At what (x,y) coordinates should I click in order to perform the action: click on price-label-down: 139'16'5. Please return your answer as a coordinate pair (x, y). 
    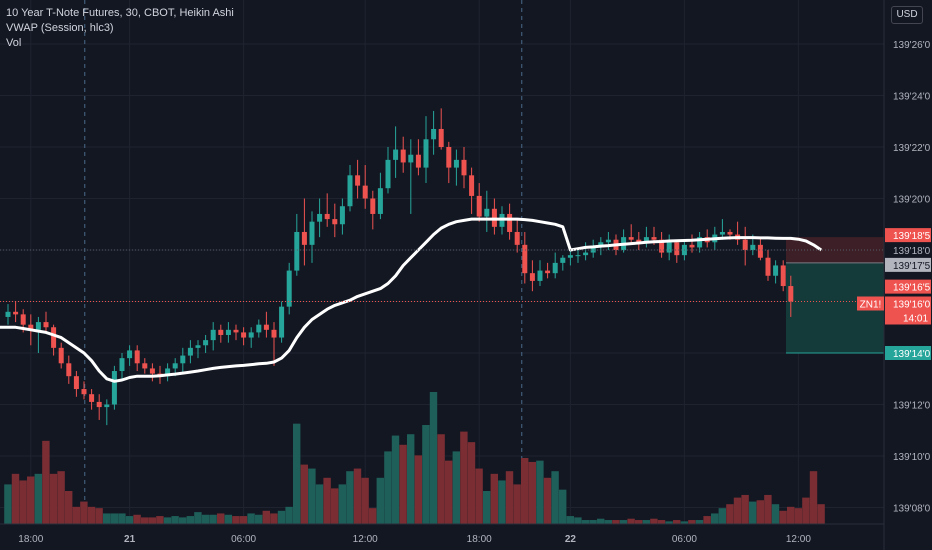
    Looking at the image, I should click on (908, 286).